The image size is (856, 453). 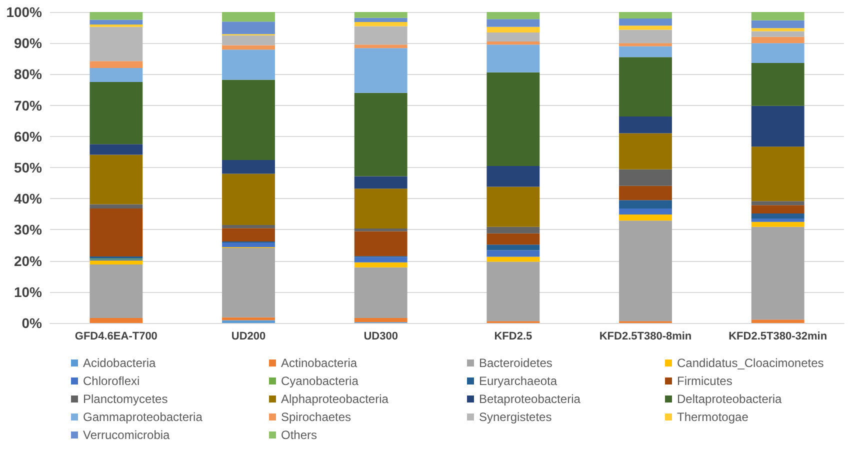 What do you see at coordinates (319, 363) in the screenshot?
I see `legend-label: Actinobacteria` at bounding box center [319, 363].